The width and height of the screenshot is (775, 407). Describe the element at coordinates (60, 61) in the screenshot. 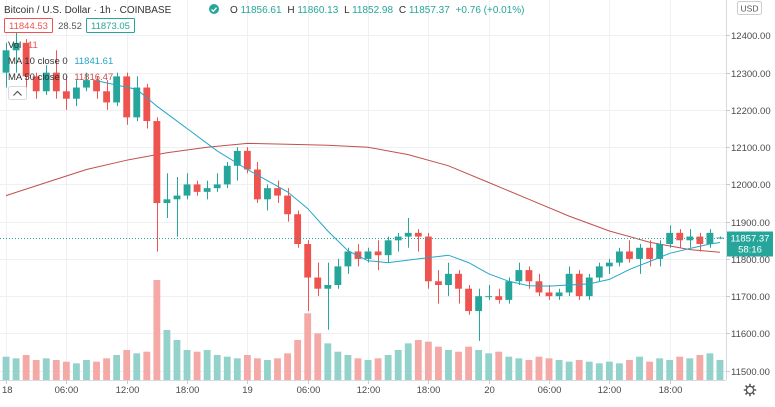

I see `ma10-legend: MA 10 close 0 11841.61` at that location.